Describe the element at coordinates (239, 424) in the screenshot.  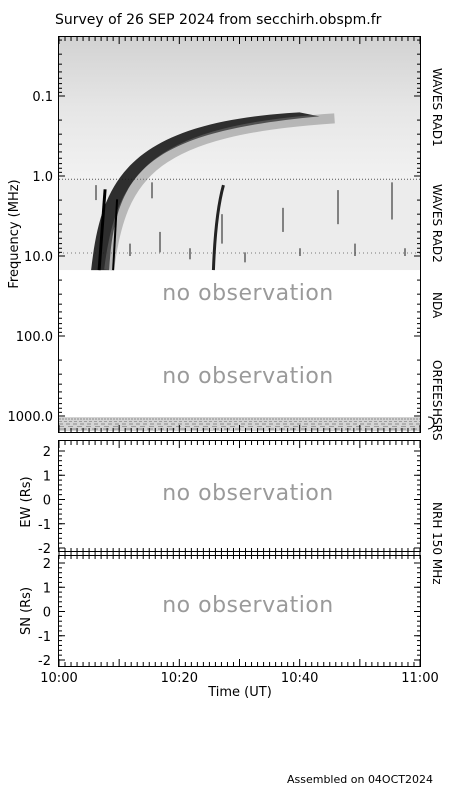
I see `band-hsrs-background` at that location.